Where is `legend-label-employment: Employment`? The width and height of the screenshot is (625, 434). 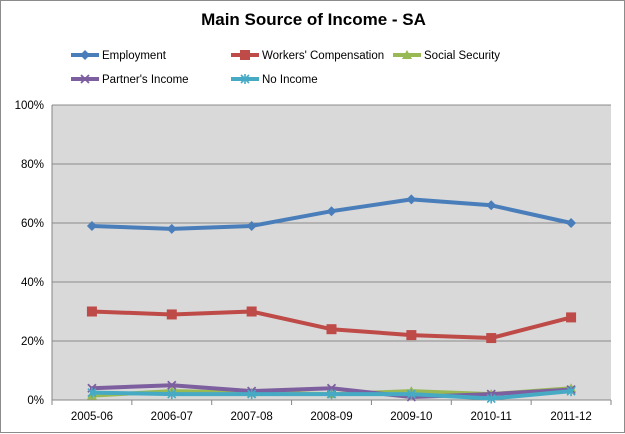
legend-label-employment: Employment is located at coordinates (134, 56).